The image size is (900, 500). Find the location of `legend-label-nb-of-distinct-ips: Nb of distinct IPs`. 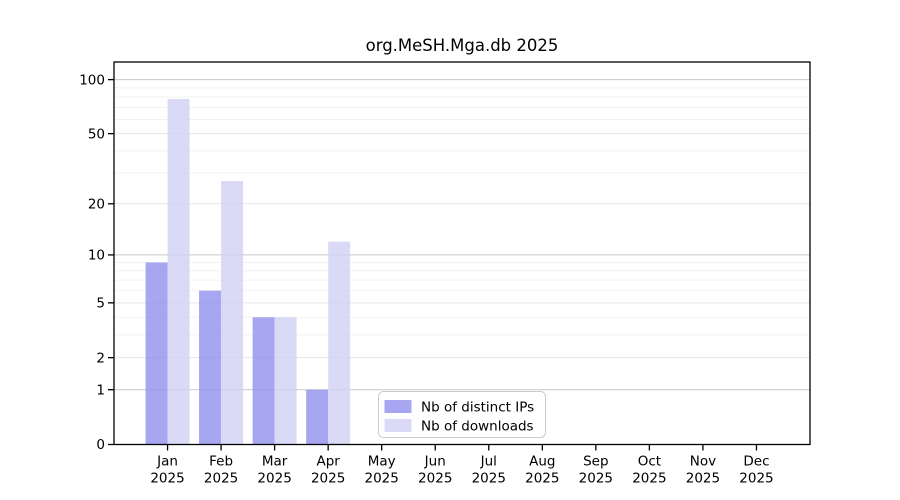

legend-label-nb-of-distinct-ips: Nb of distinct IPs is located at coordinates (477, 408).